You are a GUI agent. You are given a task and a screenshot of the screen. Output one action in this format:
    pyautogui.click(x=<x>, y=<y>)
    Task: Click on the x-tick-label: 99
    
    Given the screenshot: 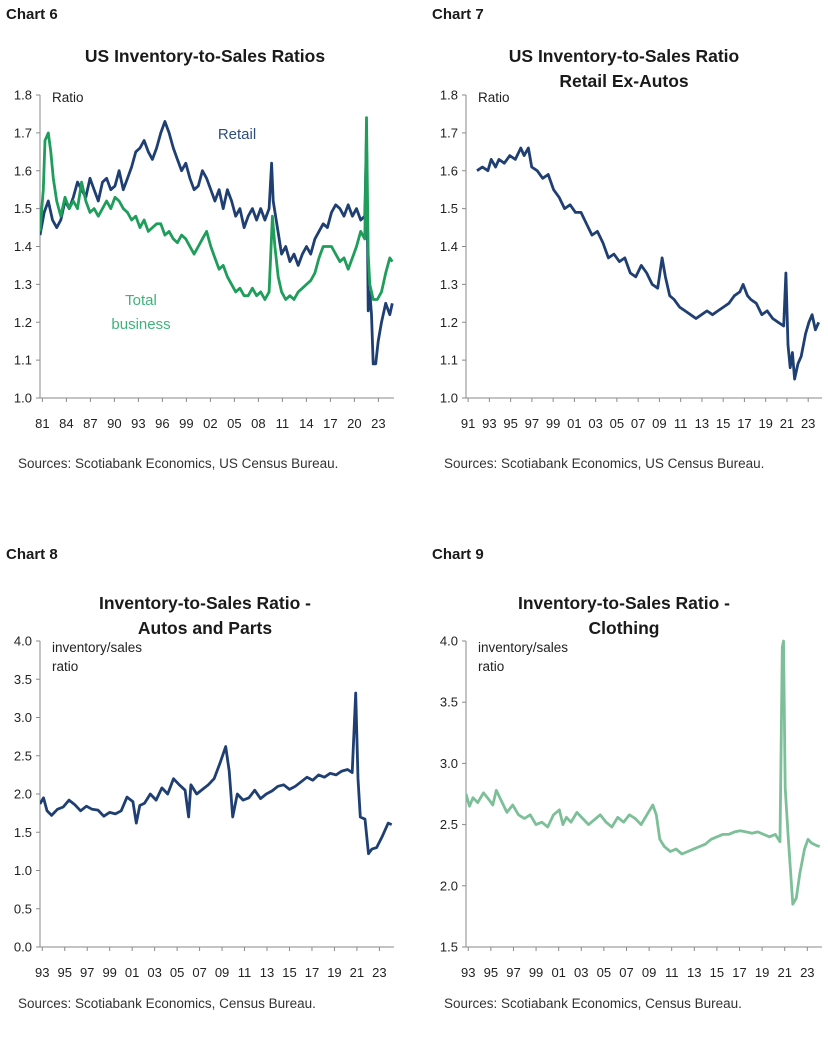 What is the action you would take?
    pyautogui.click(x=186, y=423)
    